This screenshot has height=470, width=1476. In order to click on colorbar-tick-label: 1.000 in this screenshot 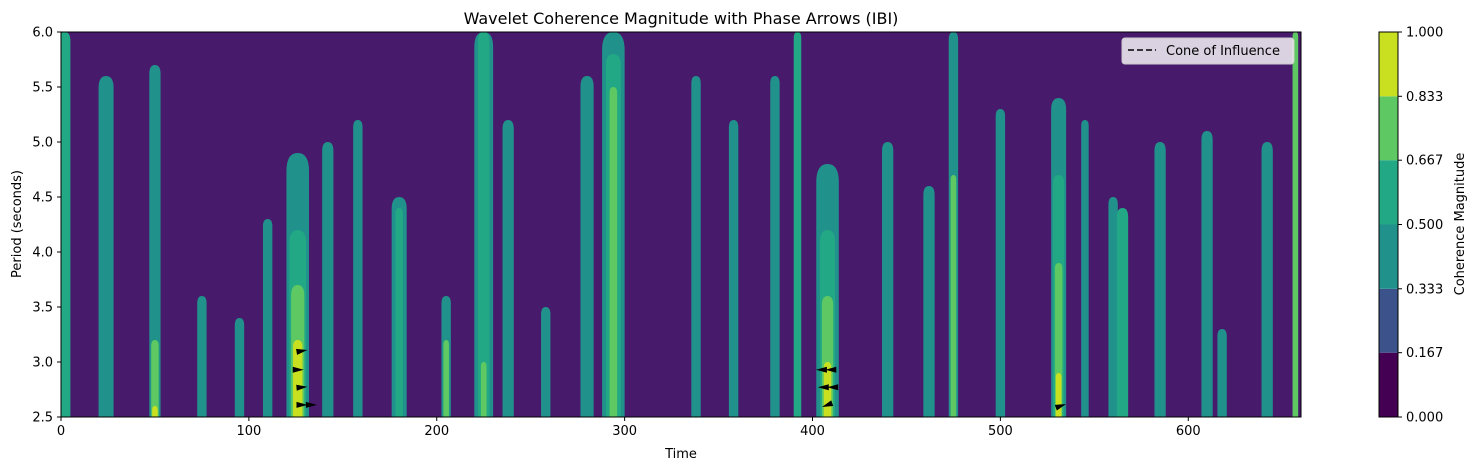, I will do `click(1424, 33)`.